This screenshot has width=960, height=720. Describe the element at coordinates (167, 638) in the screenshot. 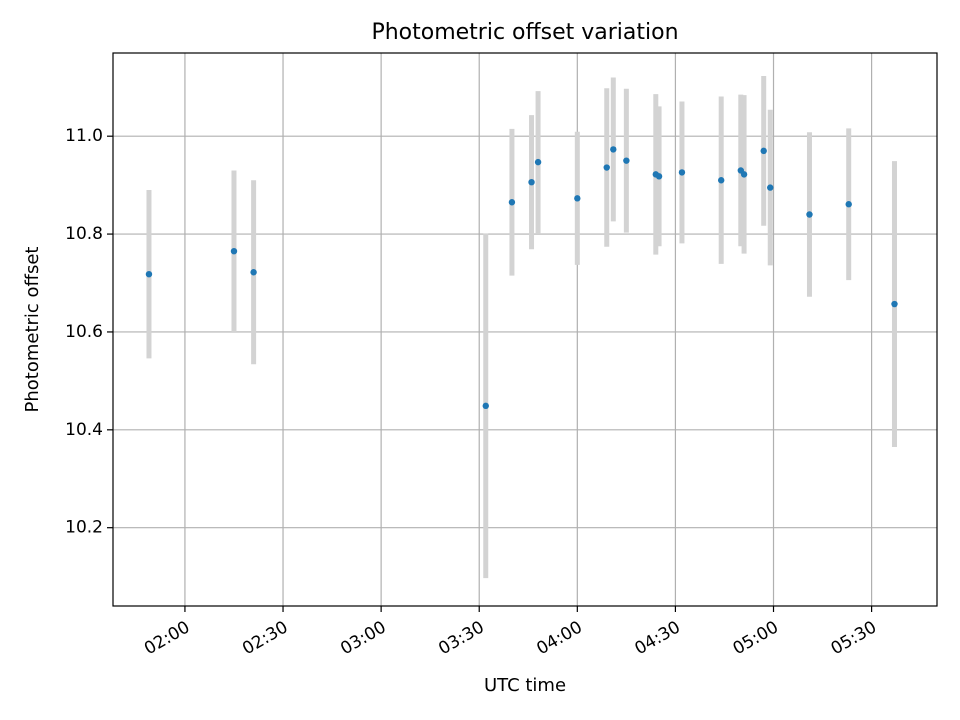

I see `x-tick-label: 02:00` at that location.